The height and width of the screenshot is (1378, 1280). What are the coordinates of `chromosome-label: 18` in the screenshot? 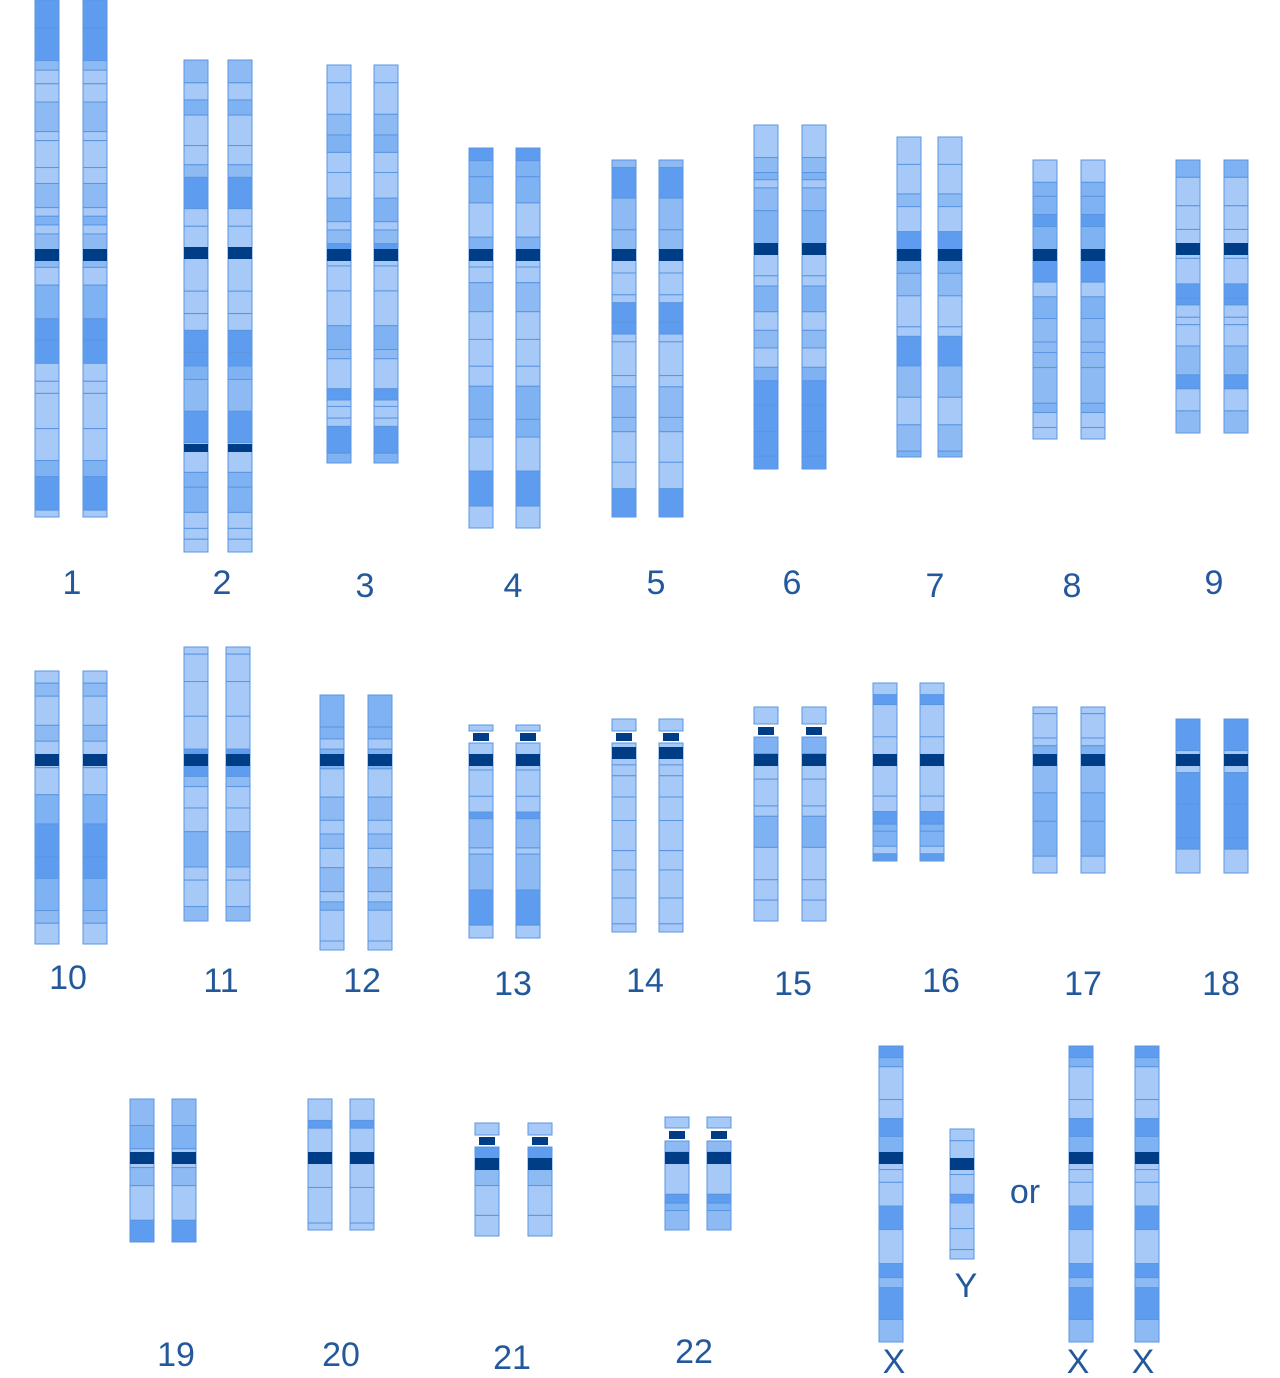 It's located at (1221, 984).